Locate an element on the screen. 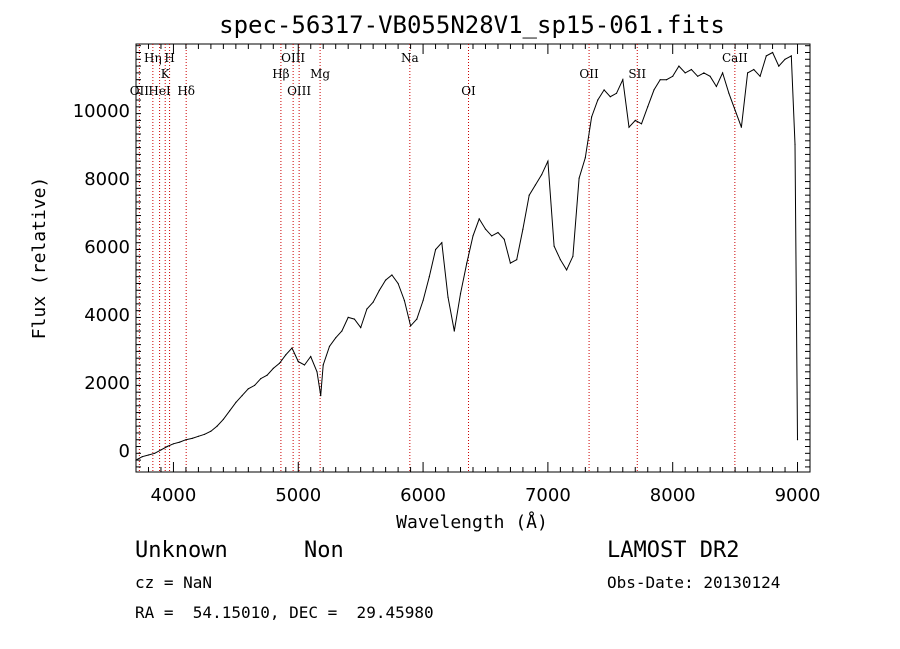  object-subclass: Non is located at coordinates (324, 550).